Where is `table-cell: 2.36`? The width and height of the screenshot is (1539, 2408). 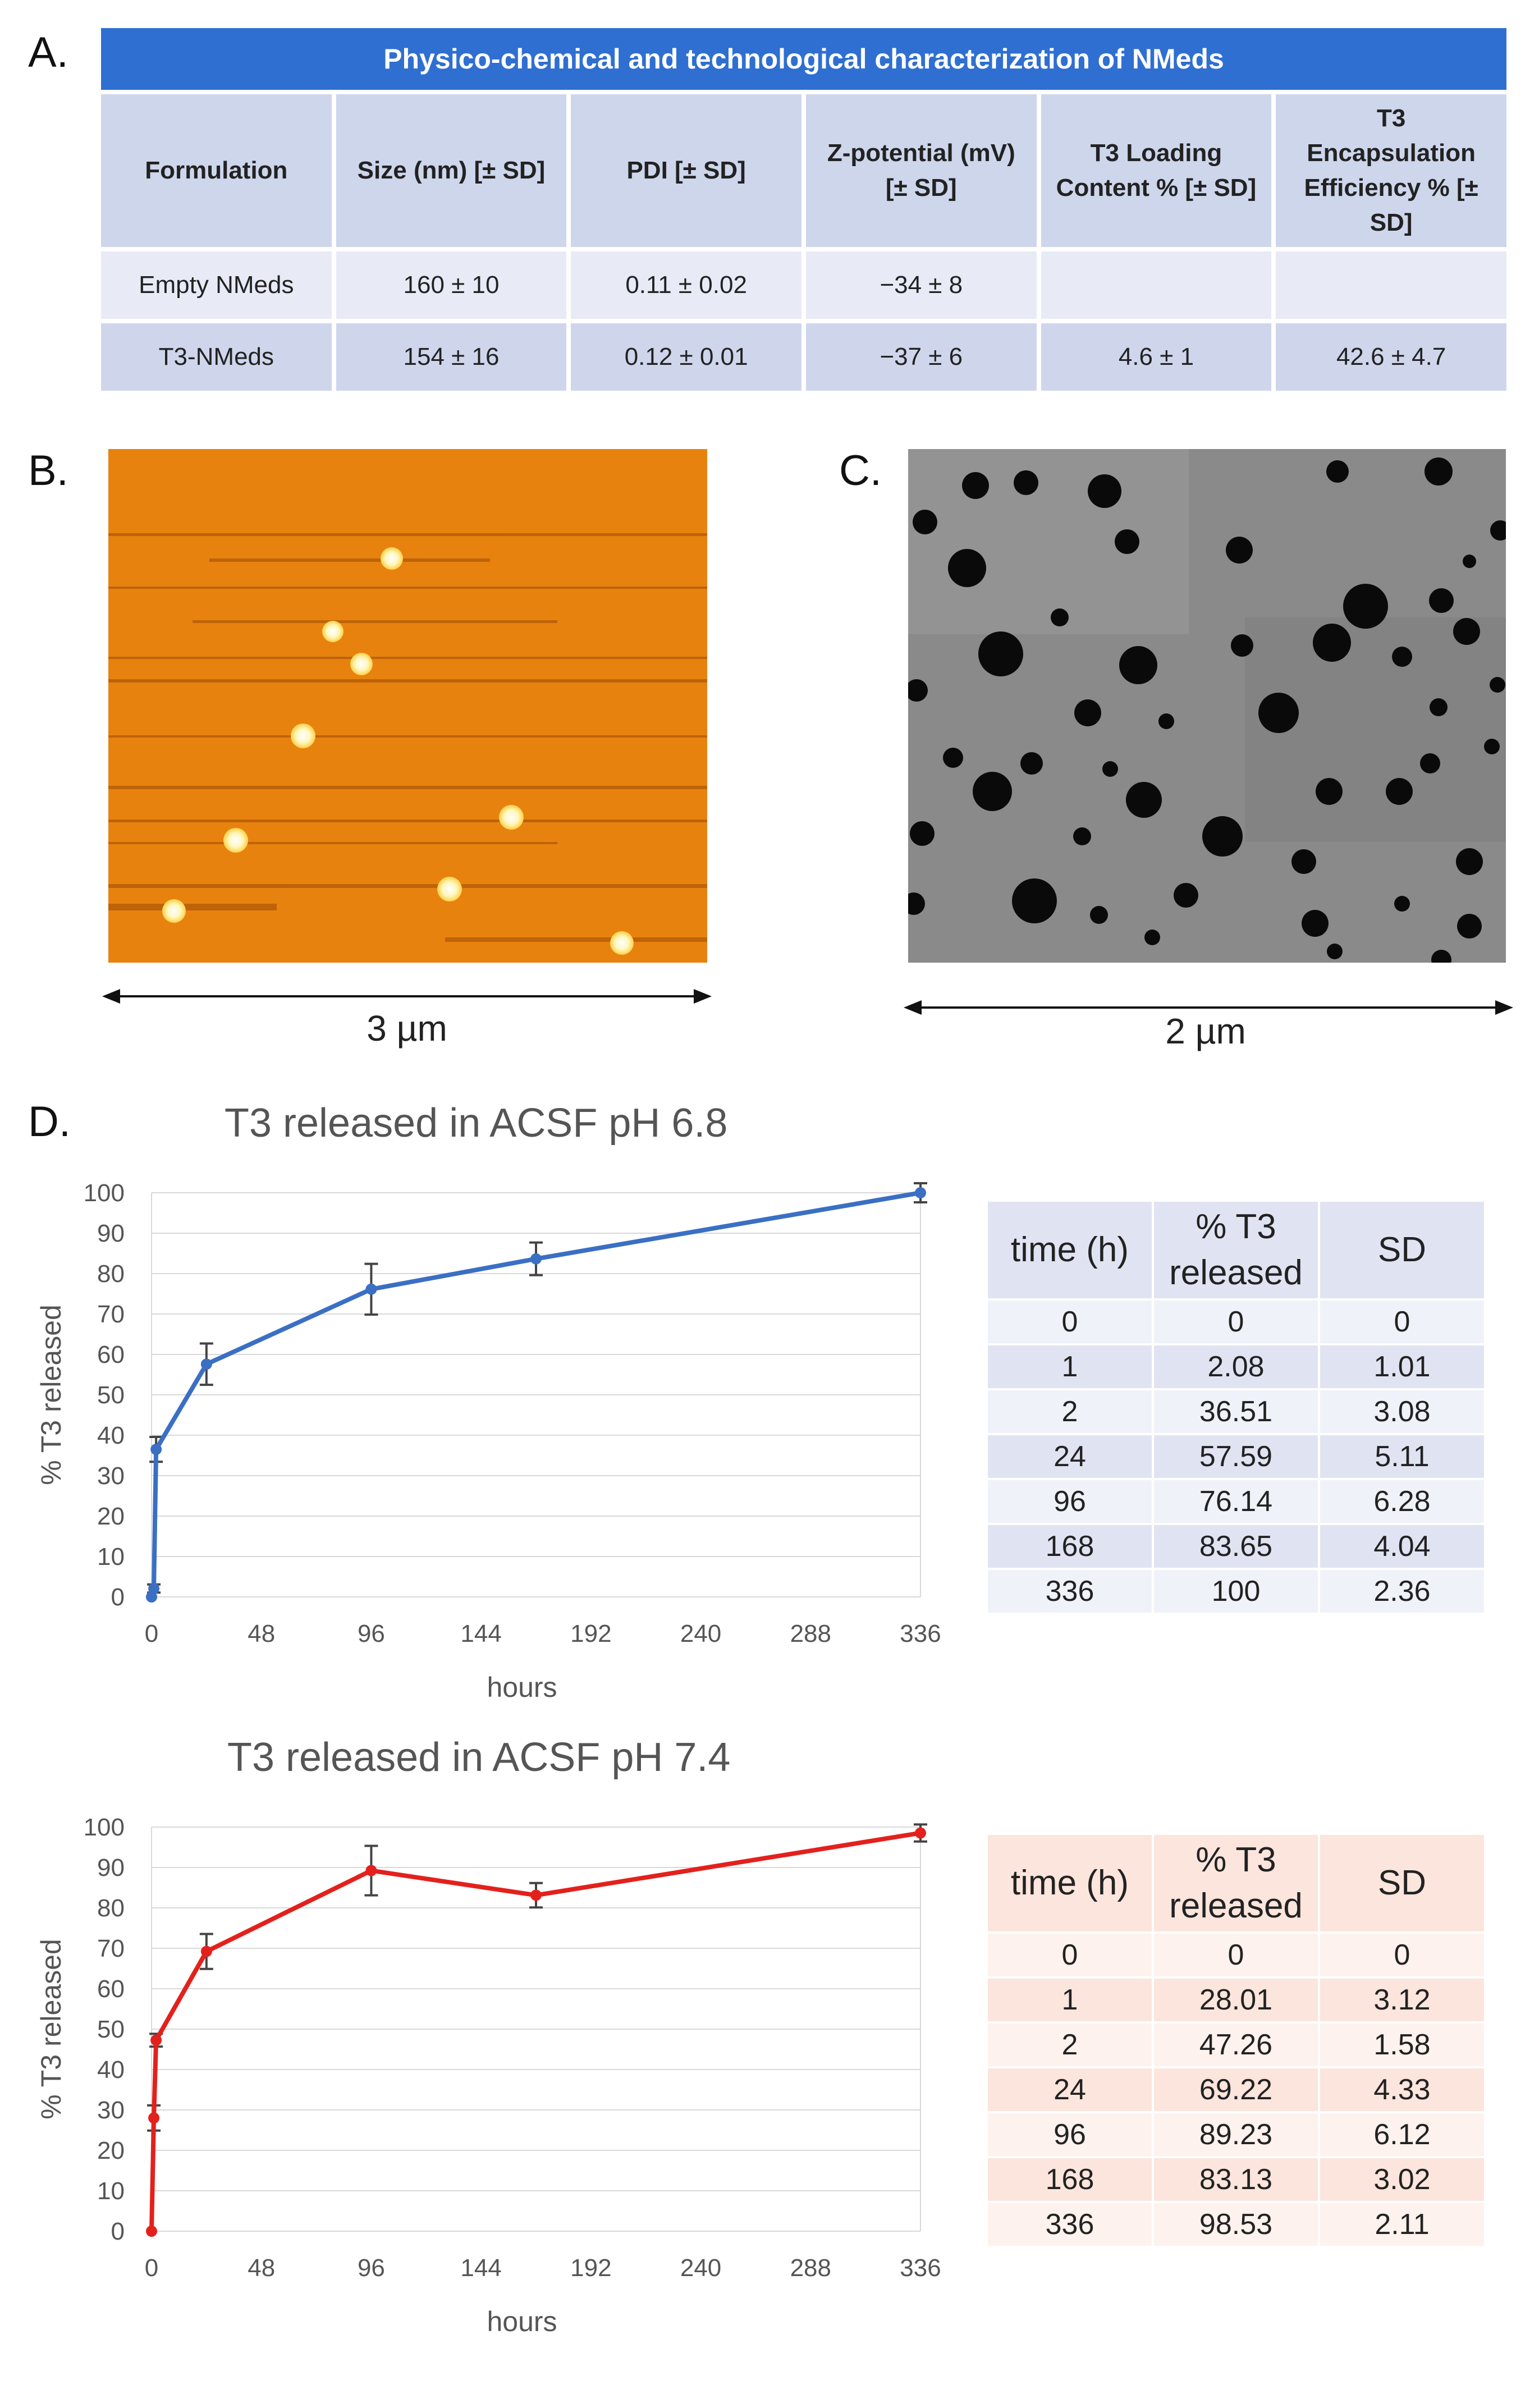 table-cell: 2.36 is located at coordinates (1402, 1592).